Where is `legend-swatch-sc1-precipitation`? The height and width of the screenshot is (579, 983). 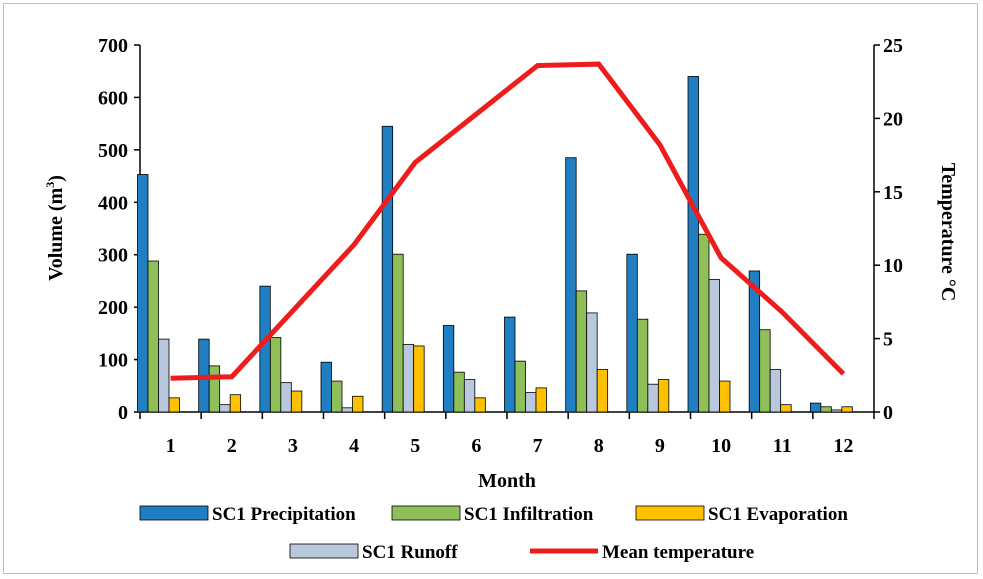
legend-swatch-sc1-precipitation is located at coordinates (174, 513).